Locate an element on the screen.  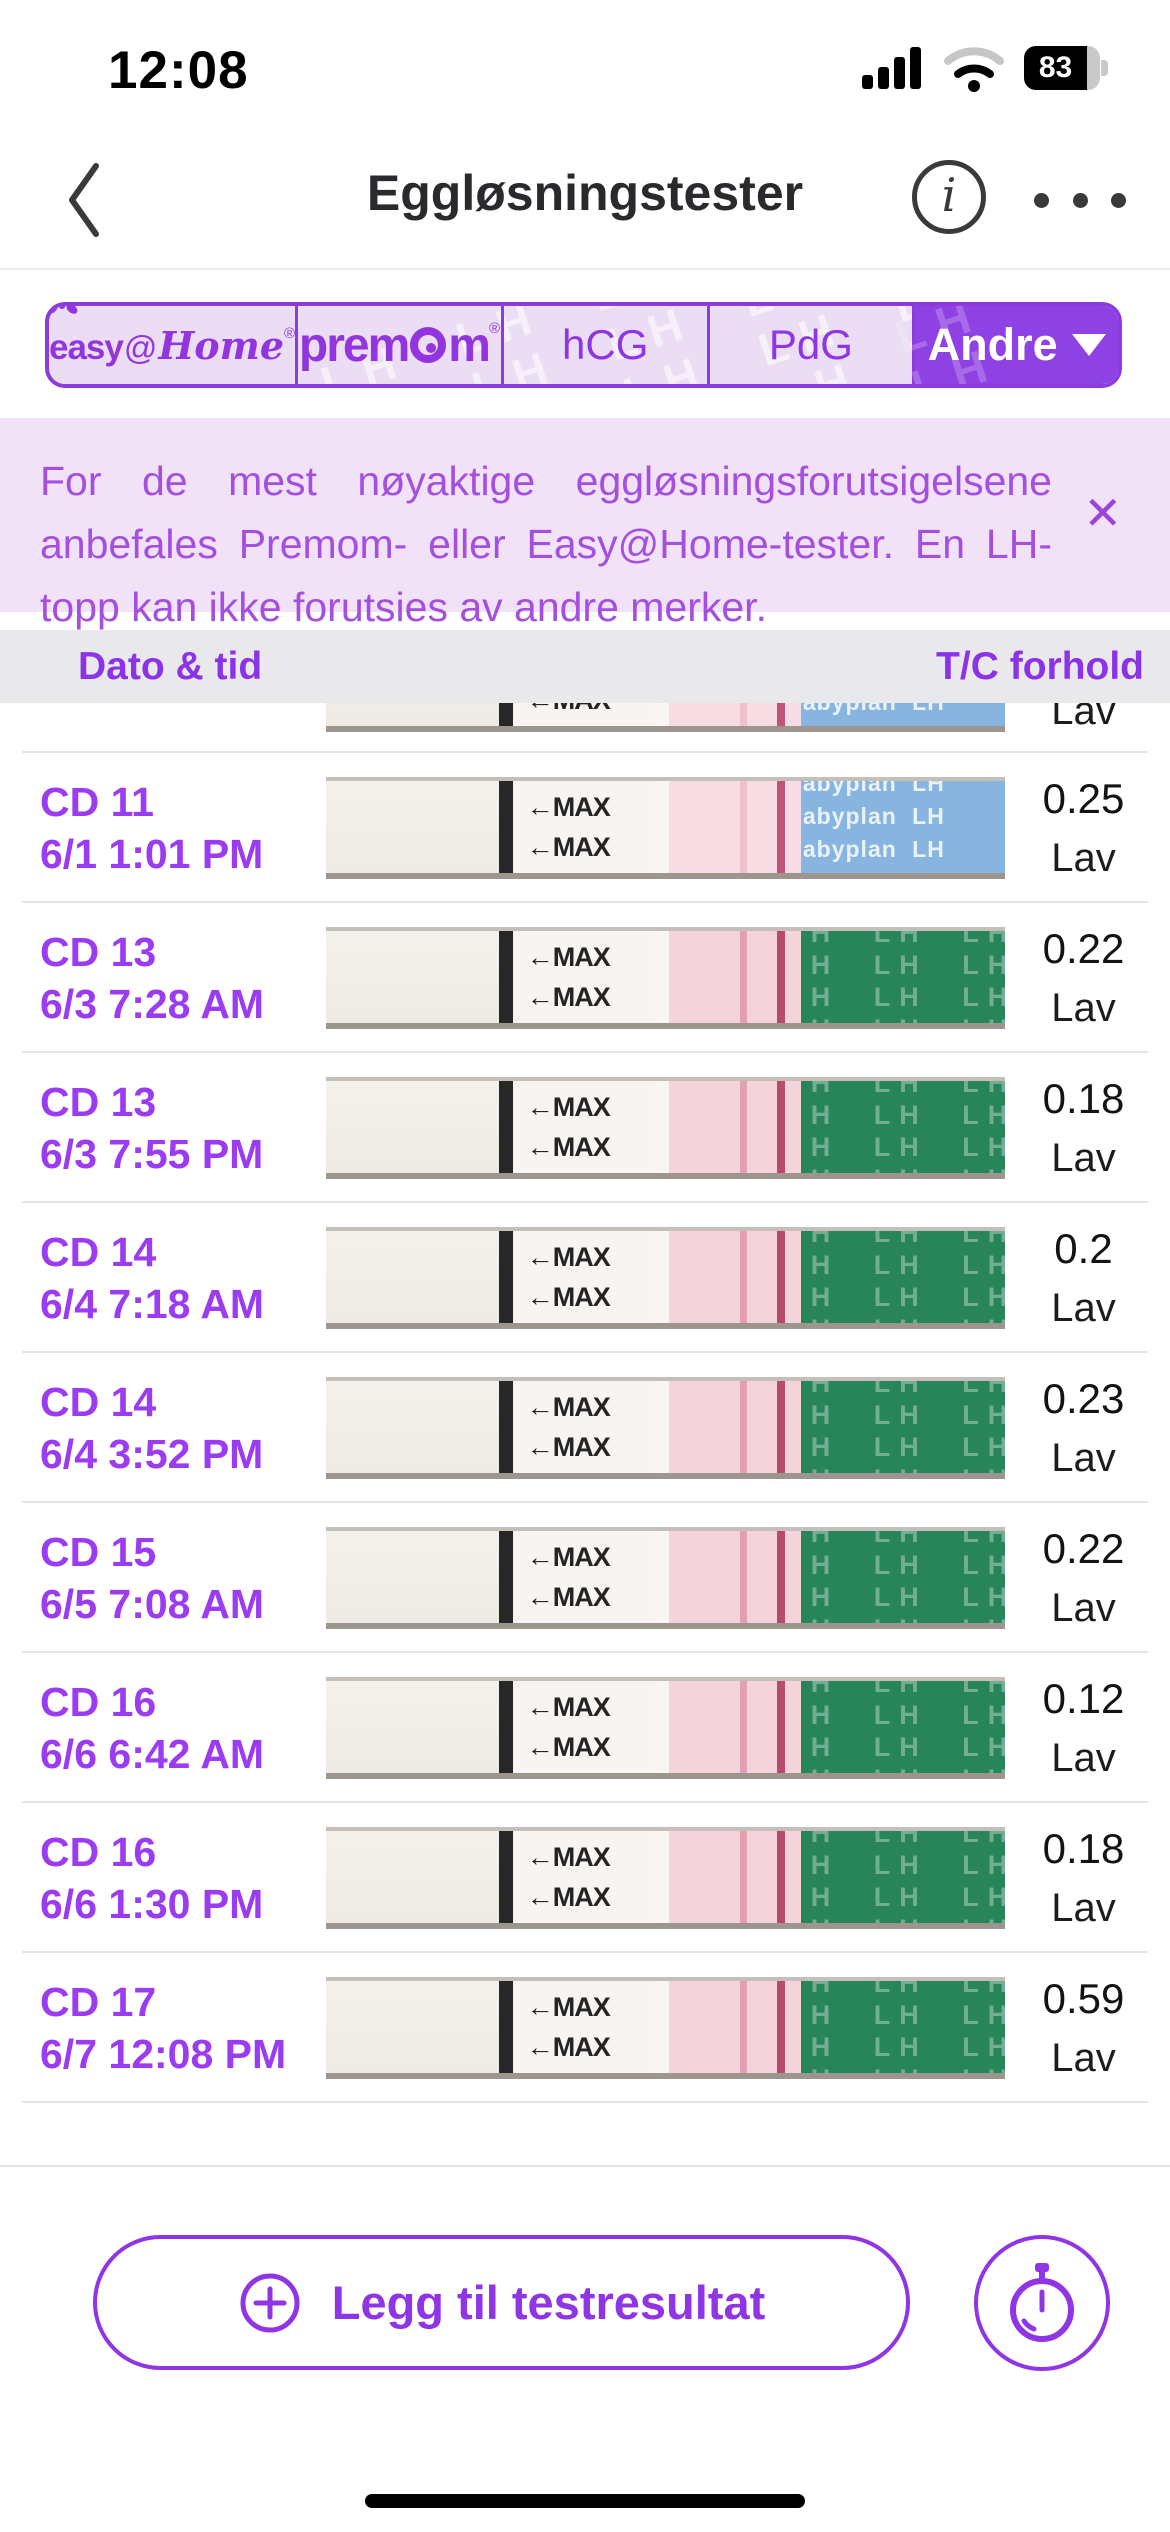
cycle-day: CD 11 is located at coordinates (97, 802).